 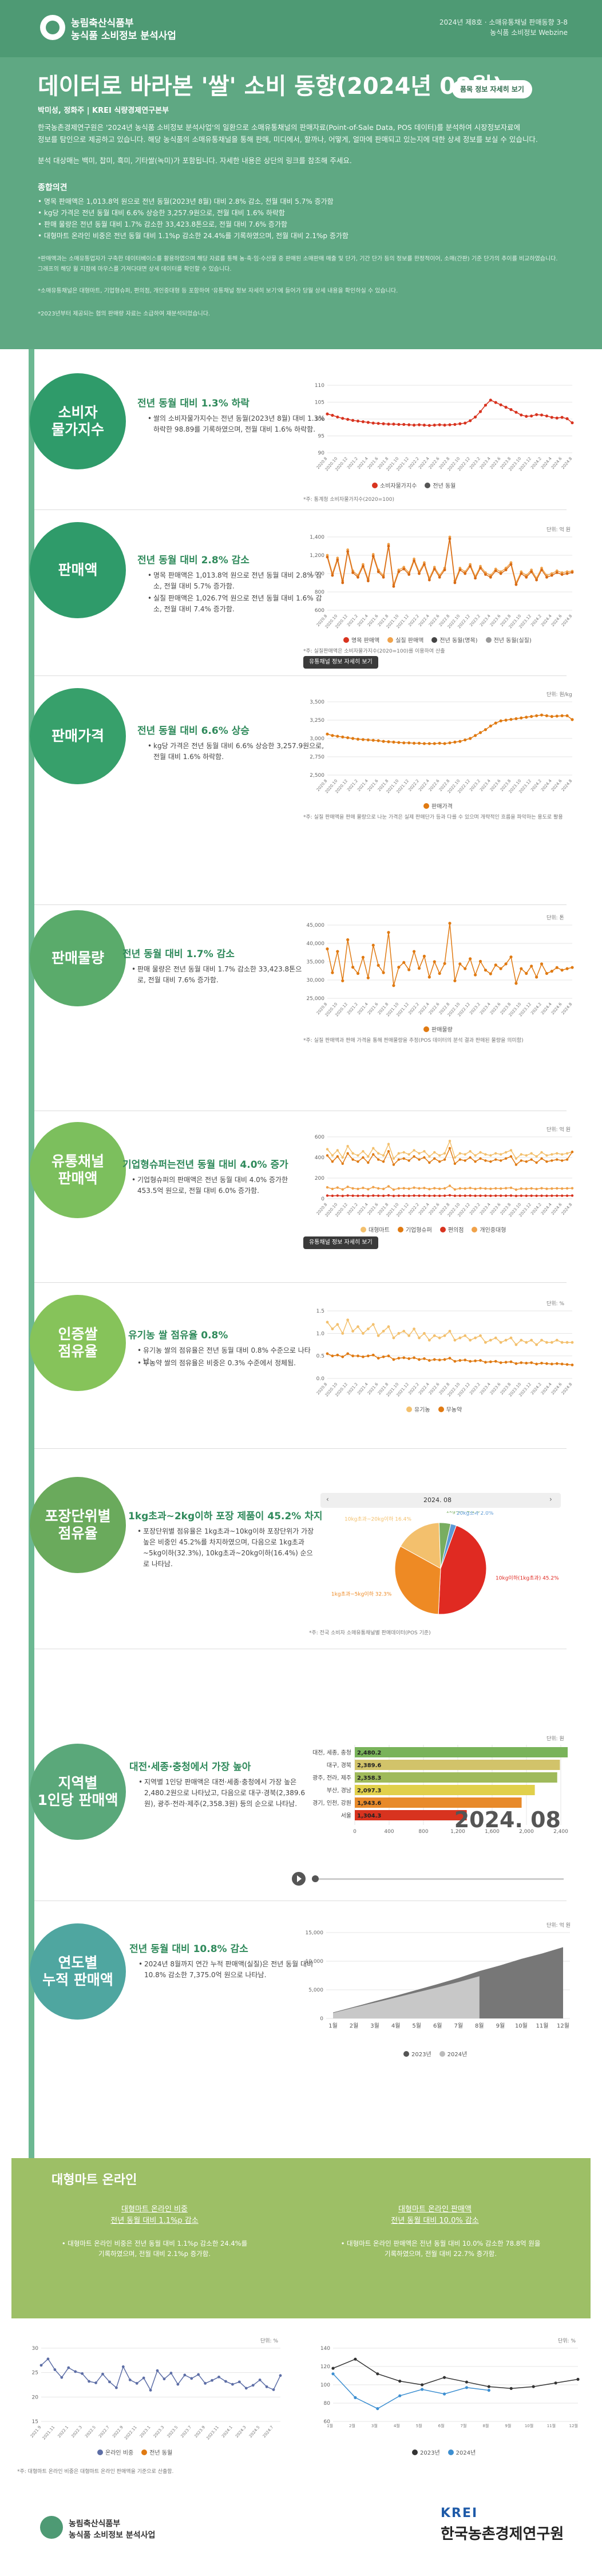 I want to click on y-tick-label: 1,400, so click(x=317, y=537).